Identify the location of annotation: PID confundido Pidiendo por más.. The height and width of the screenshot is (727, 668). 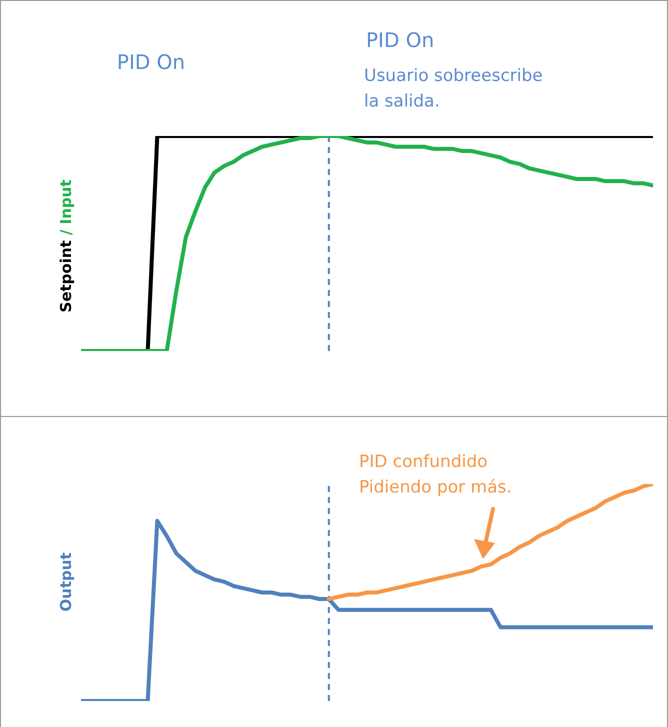
(435, 475).